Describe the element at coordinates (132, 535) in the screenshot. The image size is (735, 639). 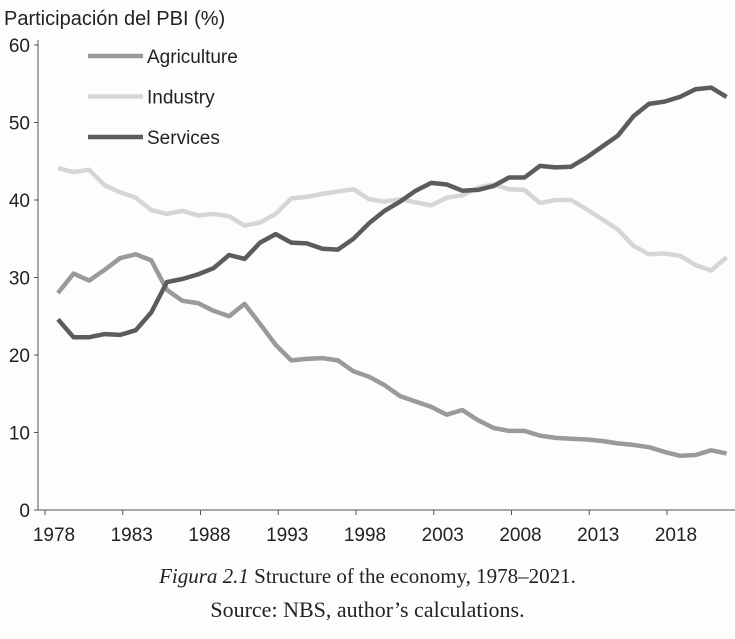
I see `x-tick-label: 1983` at that location.